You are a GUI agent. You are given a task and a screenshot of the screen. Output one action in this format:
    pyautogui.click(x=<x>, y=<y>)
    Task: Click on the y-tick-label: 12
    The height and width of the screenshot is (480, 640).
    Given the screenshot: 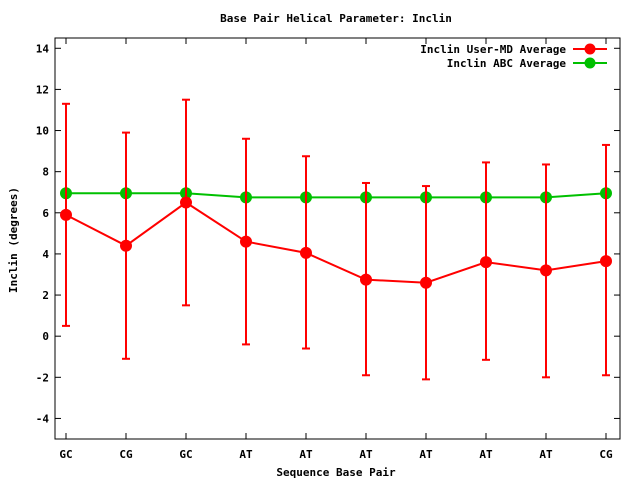 What is the action you would take?
    pyautogui.click(x=42, y=89)
    